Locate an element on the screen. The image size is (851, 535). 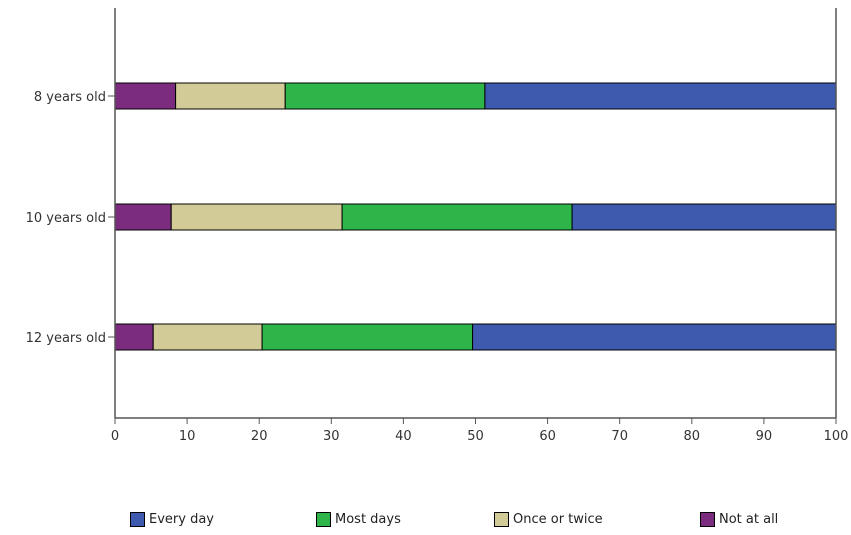
bar-10-years-old-most-days is located at coordinates (457, 217).